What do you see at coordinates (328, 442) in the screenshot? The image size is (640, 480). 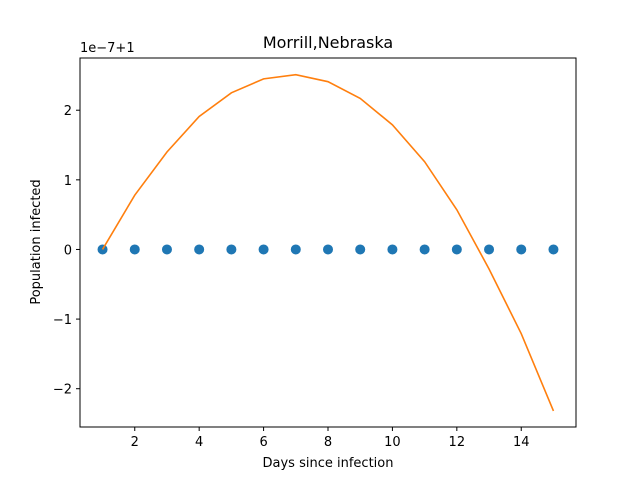 I see `x-tick-label: 8` at bounding box center [328, 442].